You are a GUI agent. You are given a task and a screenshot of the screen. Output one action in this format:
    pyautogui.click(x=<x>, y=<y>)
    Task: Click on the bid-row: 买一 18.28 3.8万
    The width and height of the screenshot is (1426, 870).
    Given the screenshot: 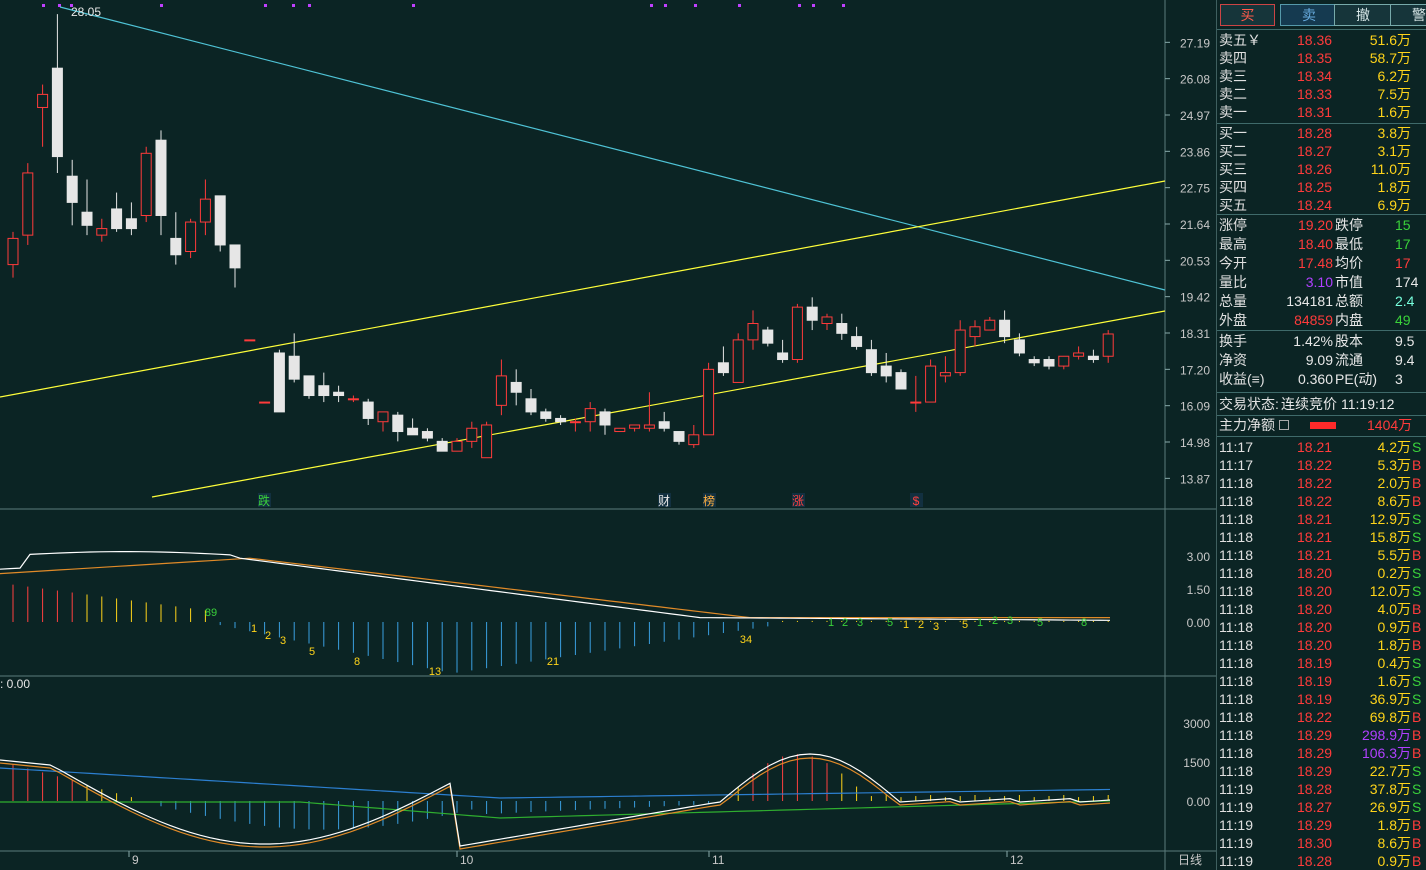 What is the action you would take?
    pyautogui.click(x=1321, y=133)
    